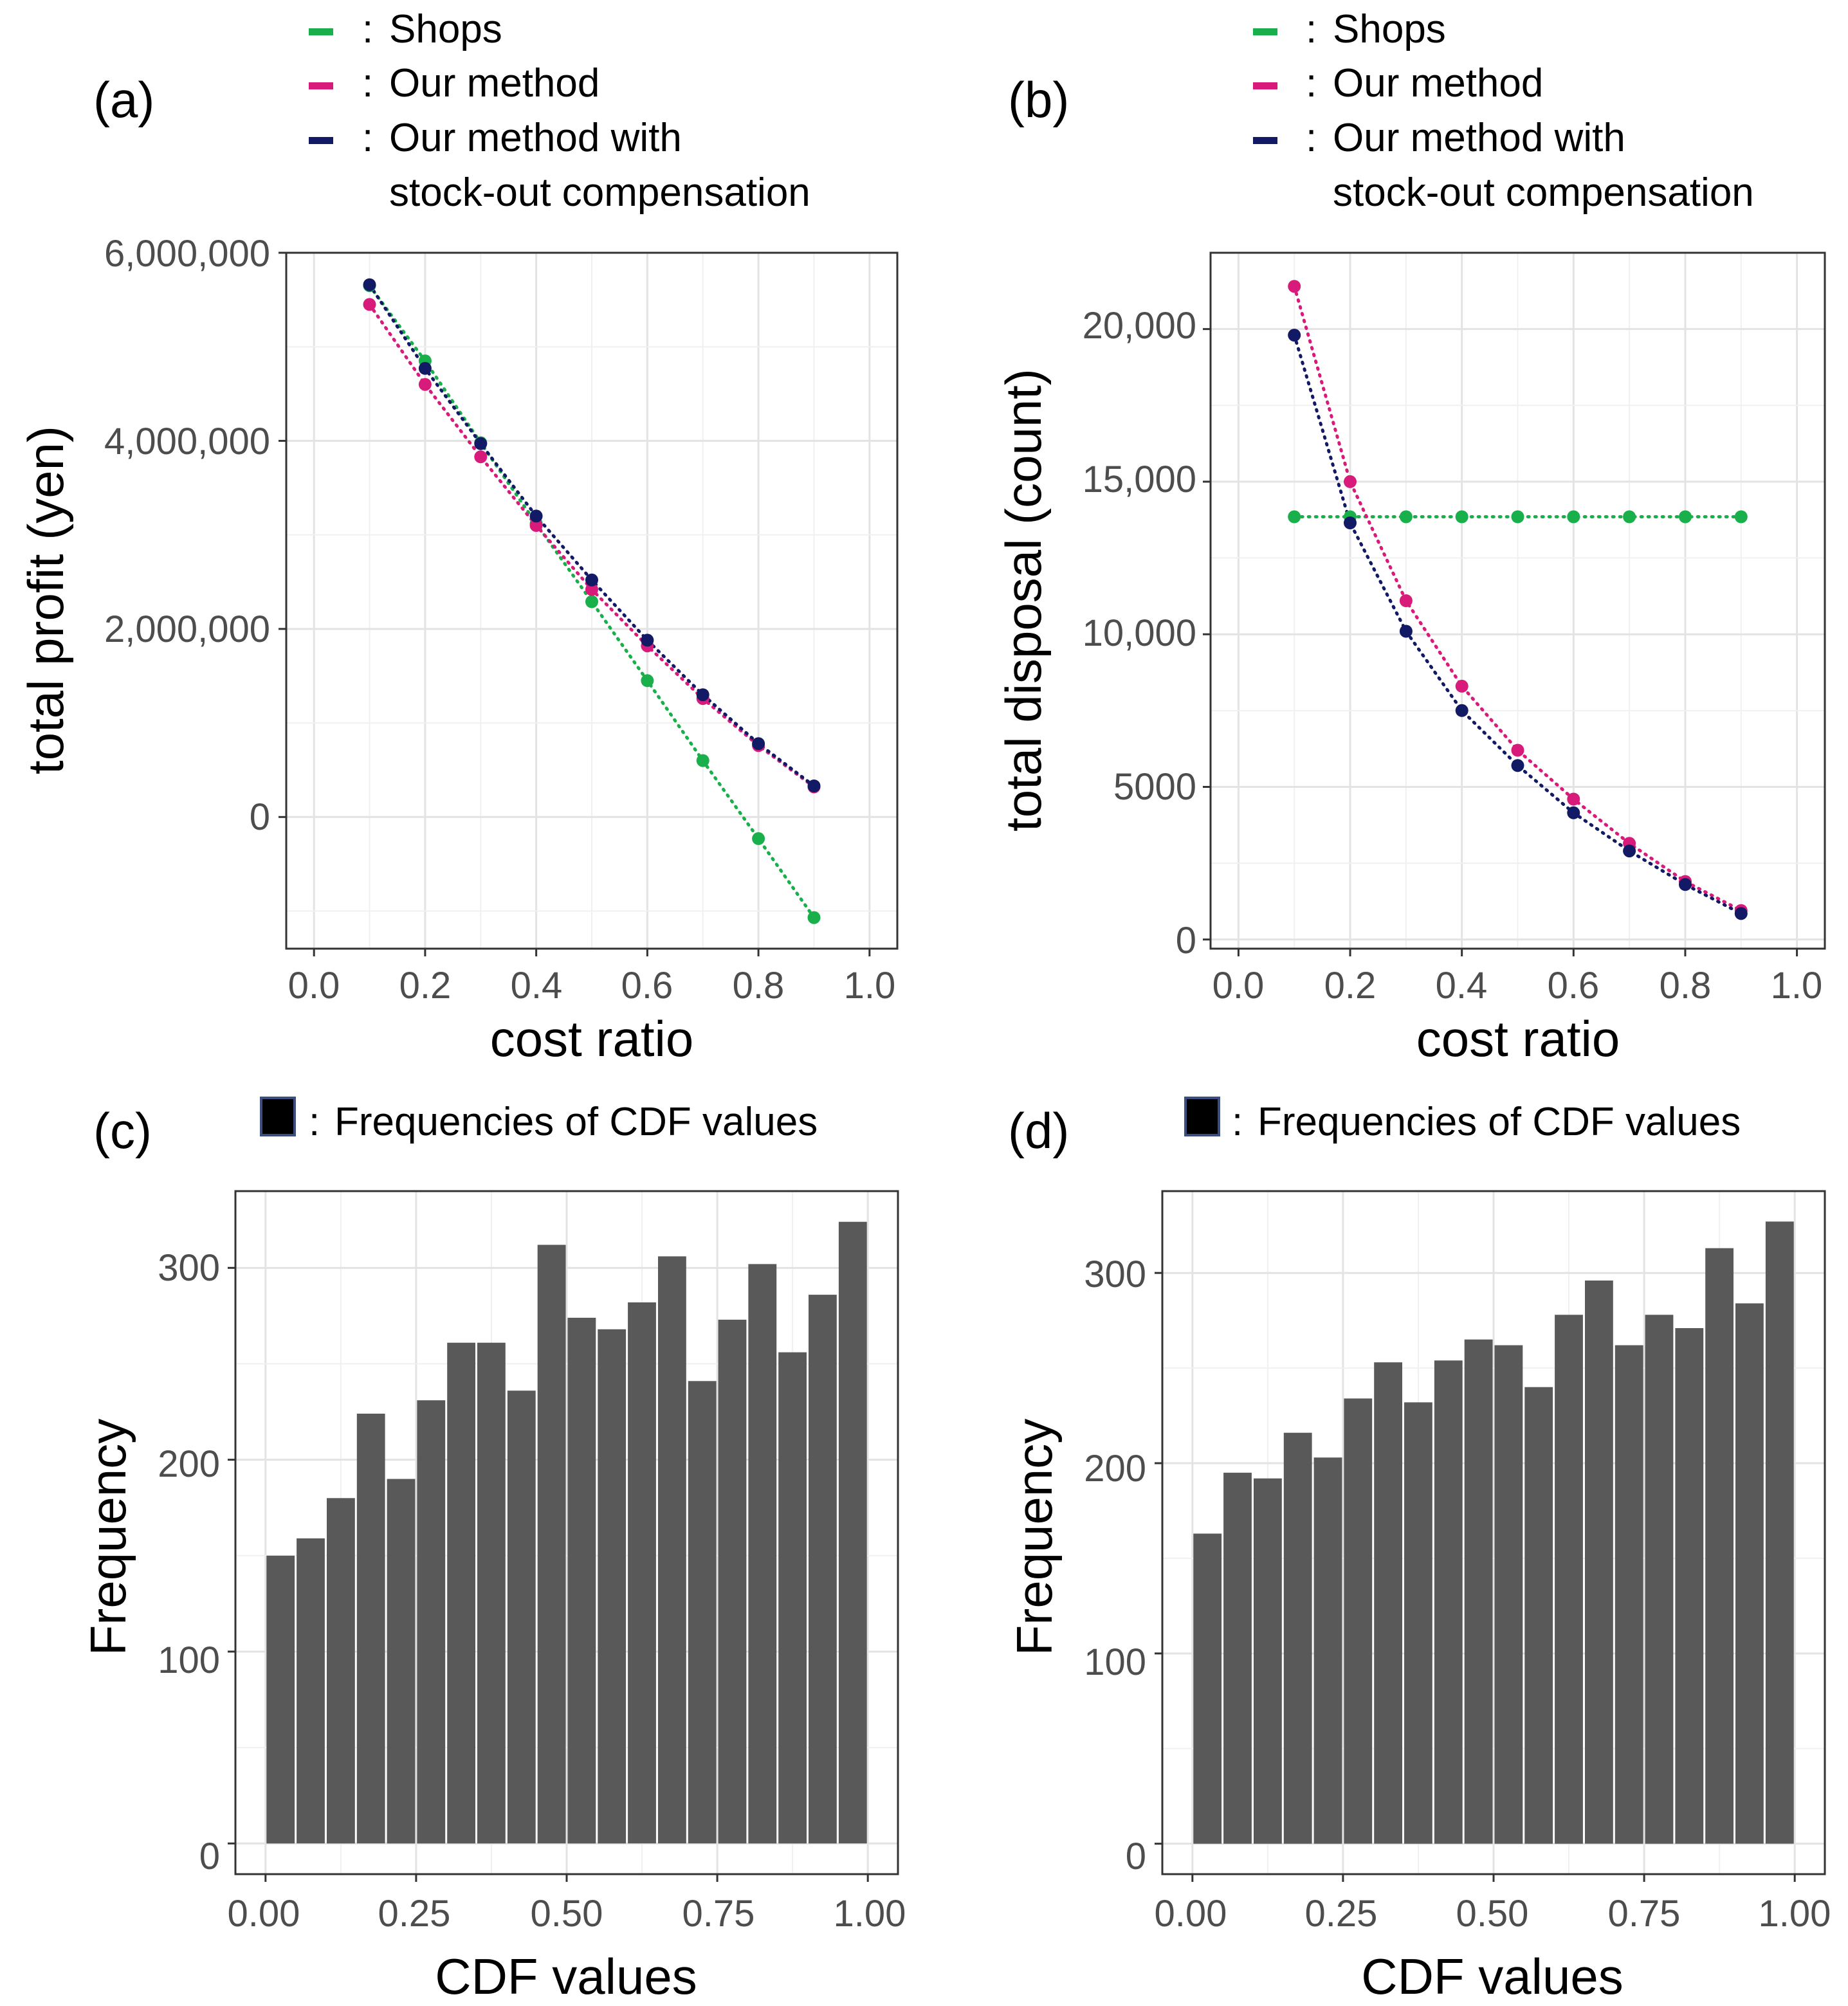 Image resolution: width=1848 pixels, height=2006 pixels. Describe the element at coordinates (321, 85) in the screenshot. I see `legend-key-our-method` at that location.